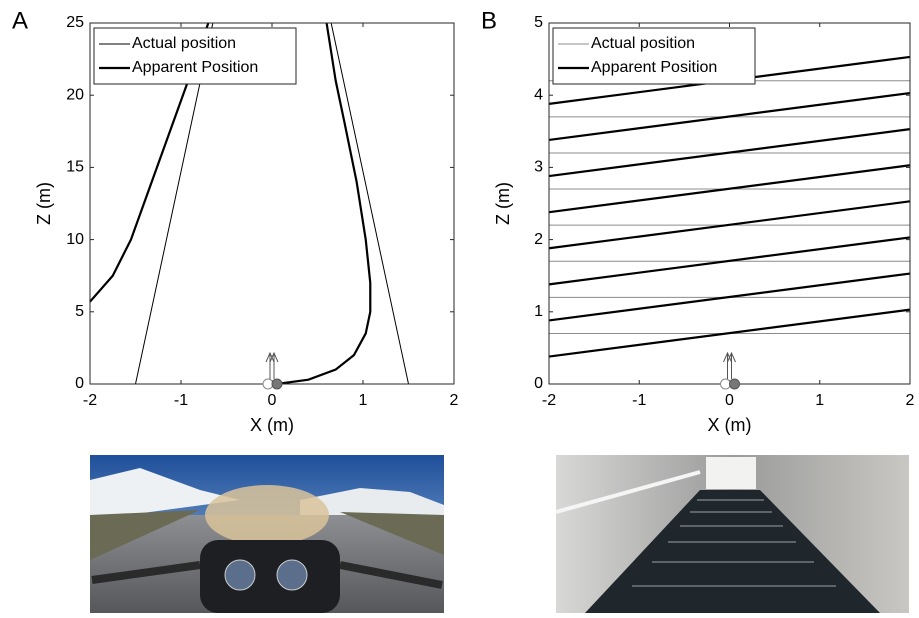  Describe the element at coordinates (538, 94) in the screenshot. I see `y-tick-label: 4` at that location.